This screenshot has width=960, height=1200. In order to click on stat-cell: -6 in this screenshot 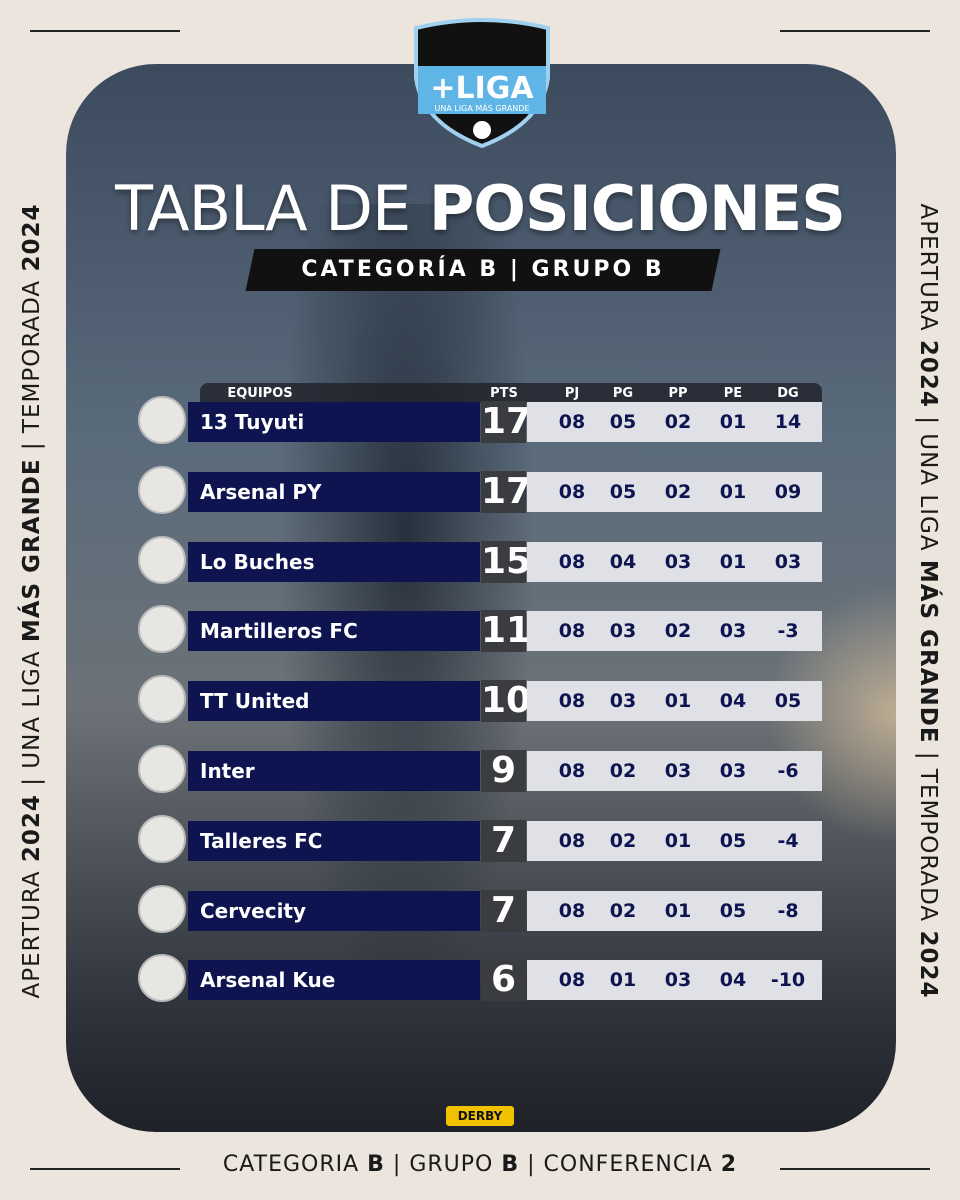, I will do `click(788, 771)`.